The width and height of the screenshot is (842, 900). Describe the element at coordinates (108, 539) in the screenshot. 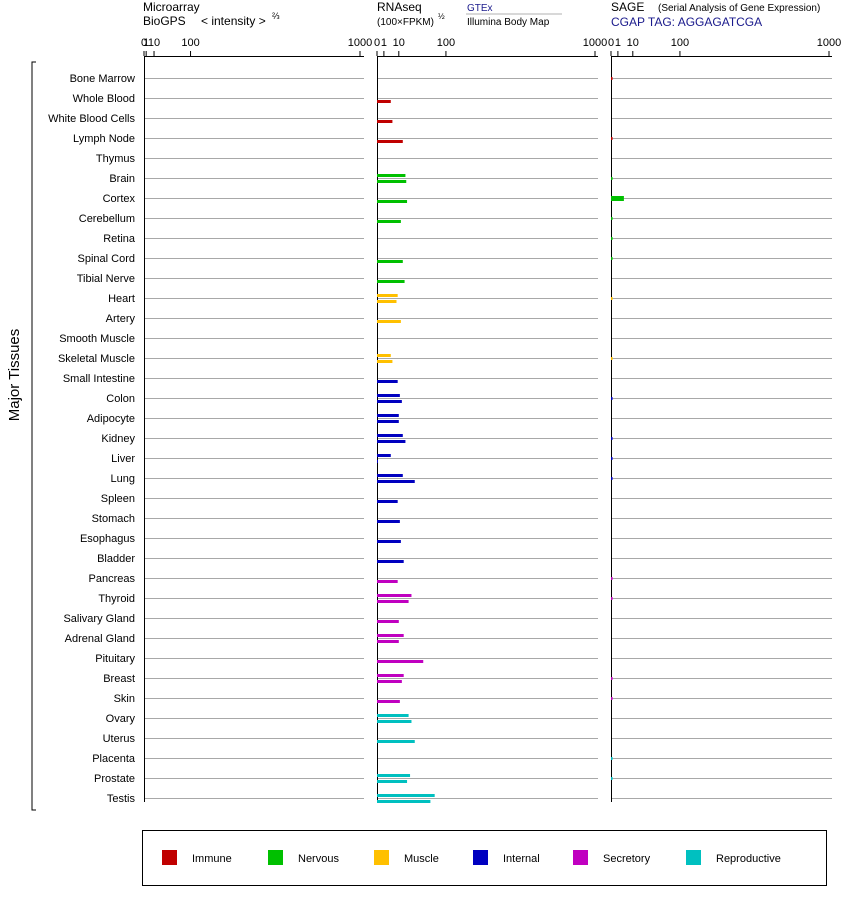

I see `tissue-label: Esophagus` at that location.